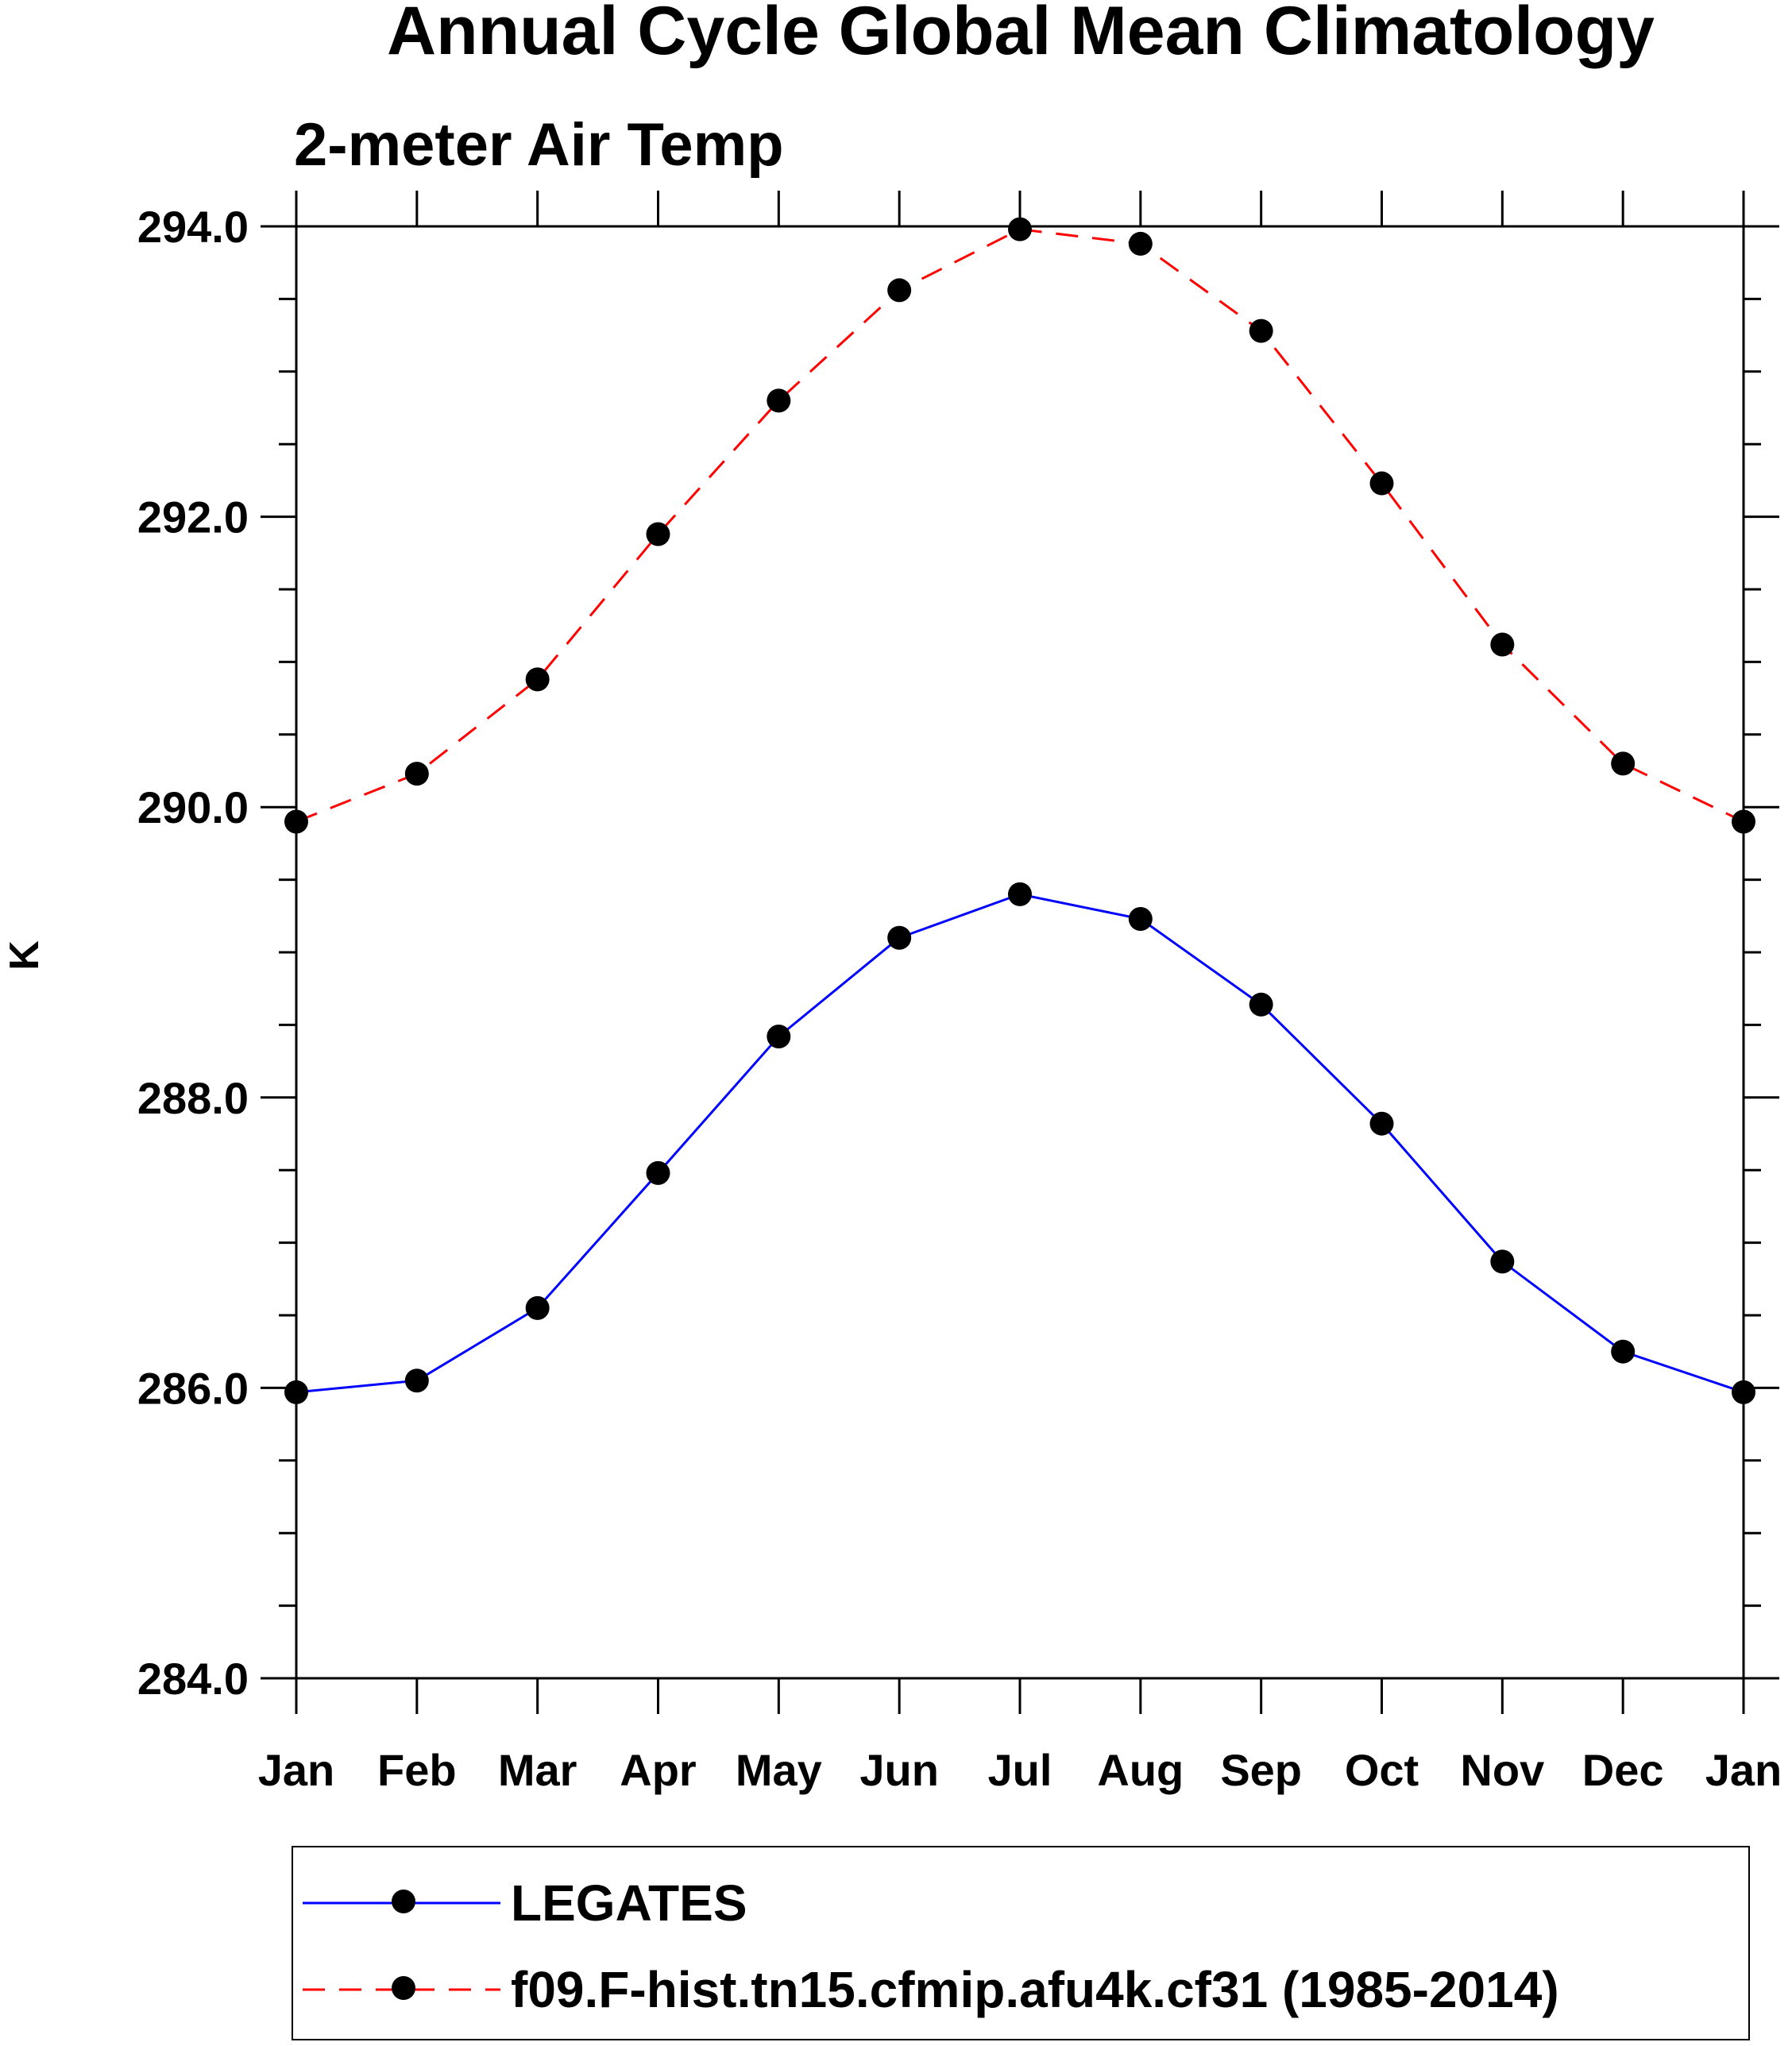 The width and height of the screenshot is (1792, 2046). Describe the element at coordinates (1261, 1770) in the screenshot. I see `x-tick-label: Sep` at that location.